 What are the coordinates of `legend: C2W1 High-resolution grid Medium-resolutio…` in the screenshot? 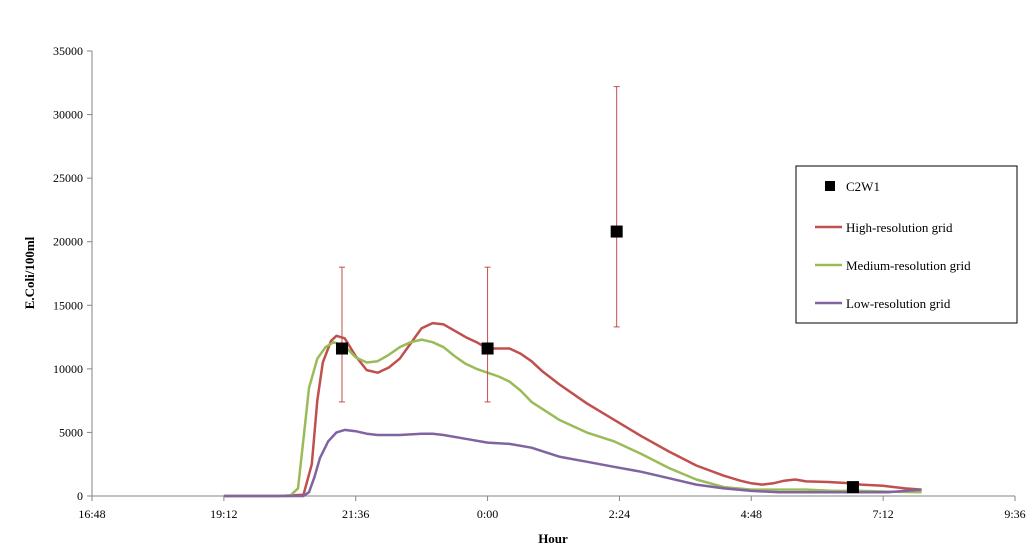 It's located at (906, 244).